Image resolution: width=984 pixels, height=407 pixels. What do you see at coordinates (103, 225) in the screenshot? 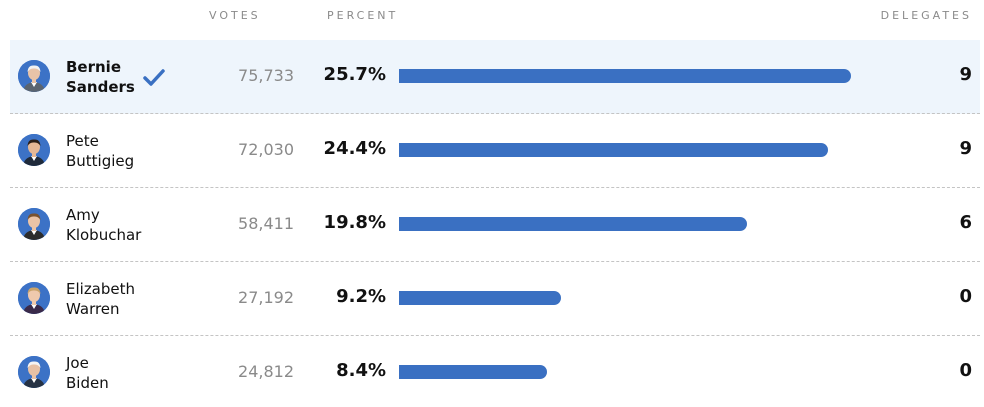
I see `candidate-name: Amy Klobuchar` at bounding box center [103, 225].